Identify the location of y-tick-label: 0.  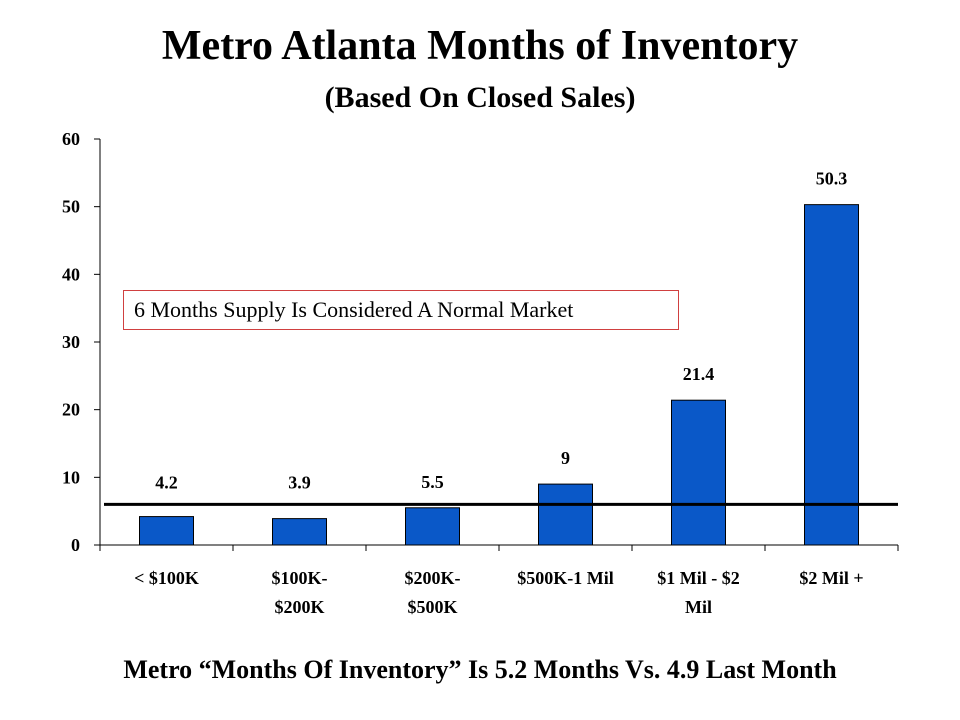
(75, 545).